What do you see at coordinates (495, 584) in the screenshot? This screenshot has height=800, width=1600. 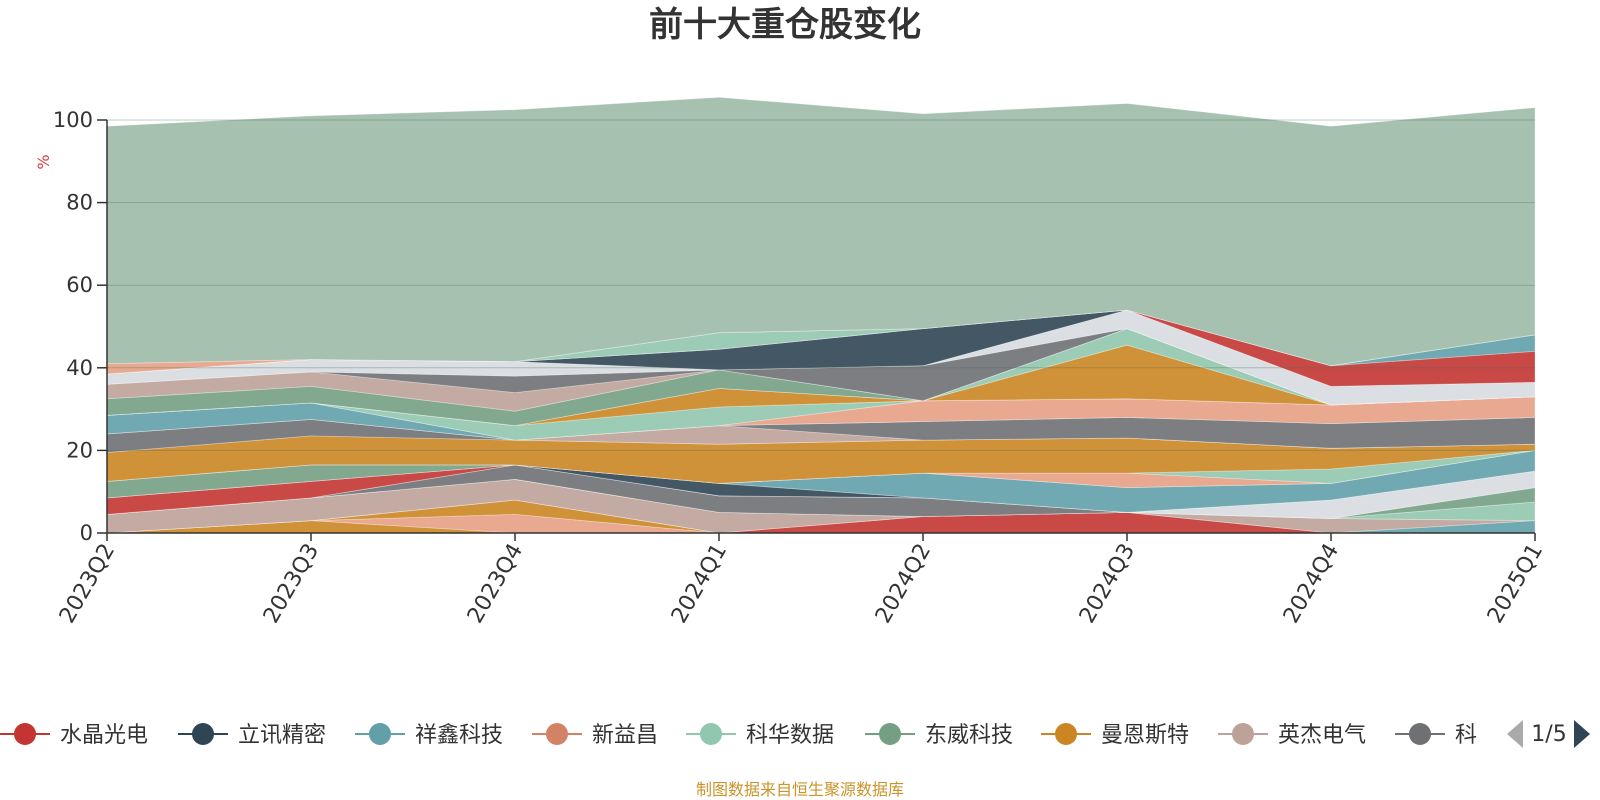 I see `x-tick-label: 2023Q4` at bounding box center [495, 584].